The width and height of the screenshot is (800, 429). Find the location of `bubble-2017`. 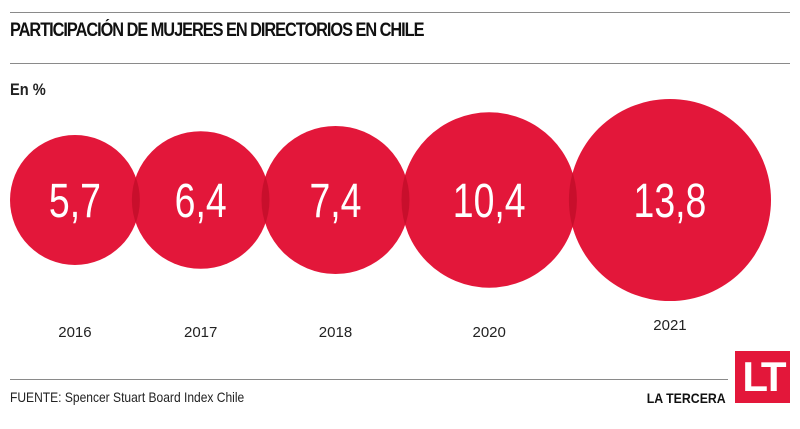

bubble-2017 is located at coordinates (200, 200).